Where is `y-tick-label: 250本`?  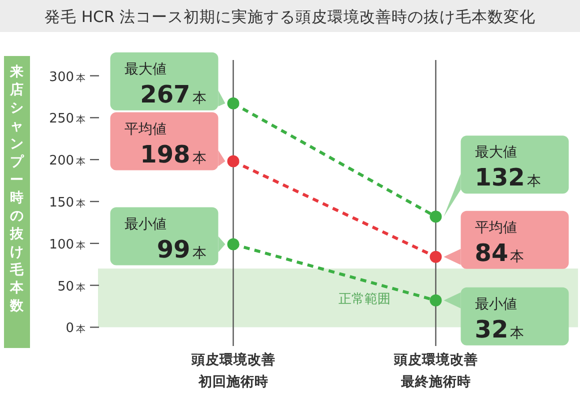 y-tick-label: 250本 is located at coordinates (67, 119).